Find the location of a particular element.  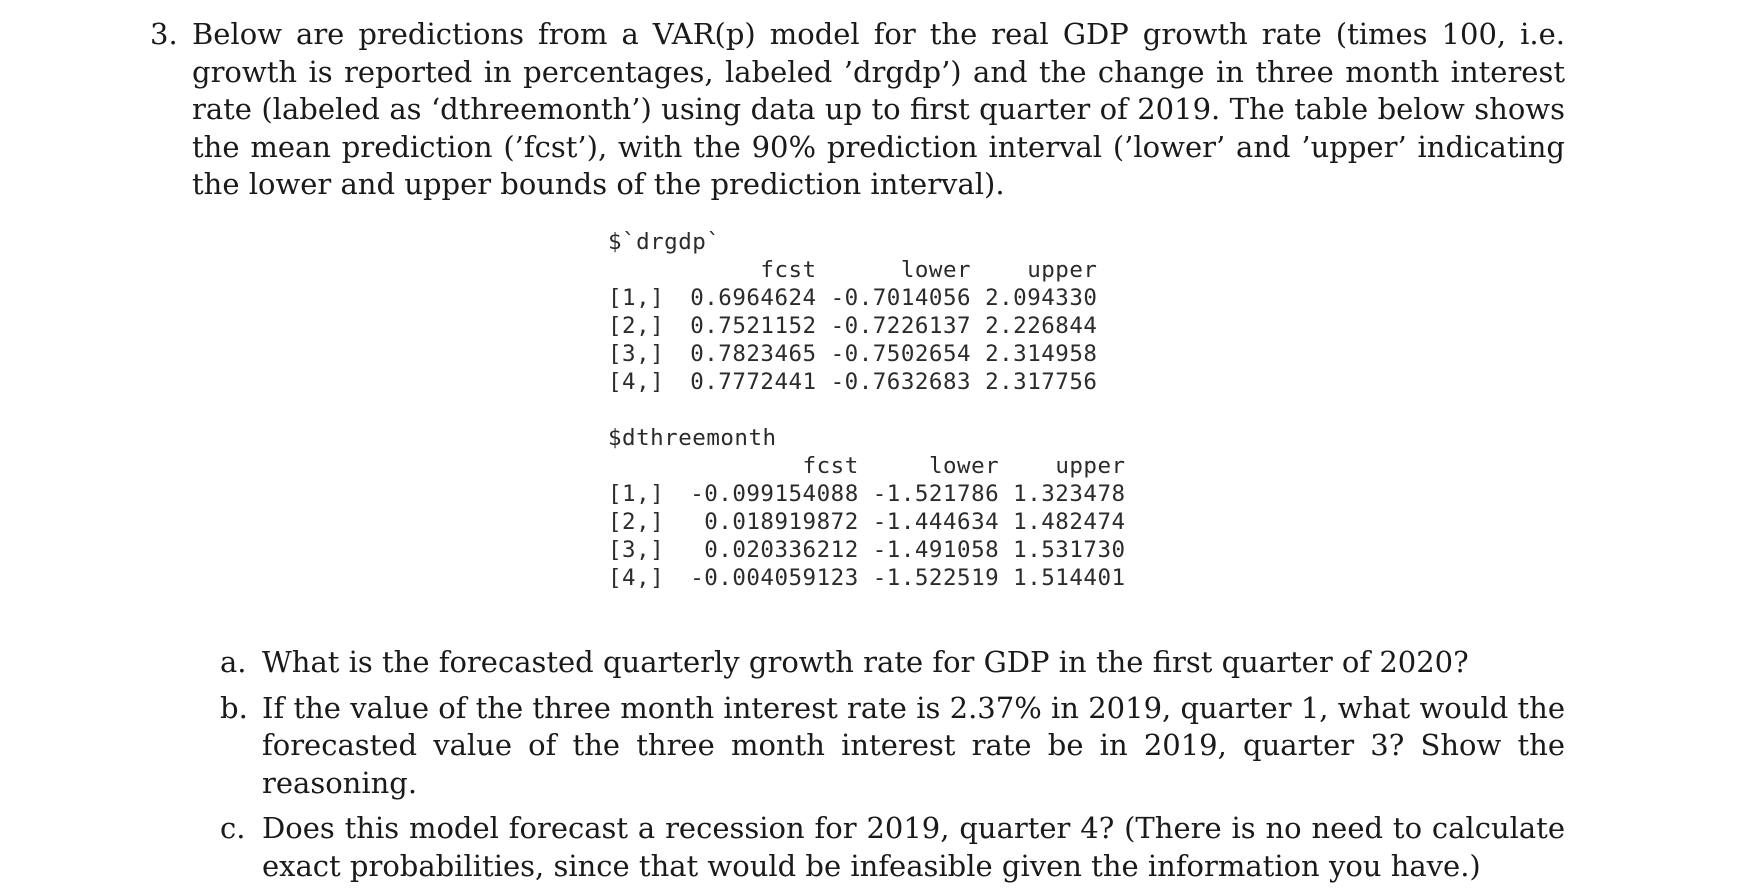

table-row: [3,] 0.020336212 -1.491058 1.531730 is located at coordinates (867, 550).